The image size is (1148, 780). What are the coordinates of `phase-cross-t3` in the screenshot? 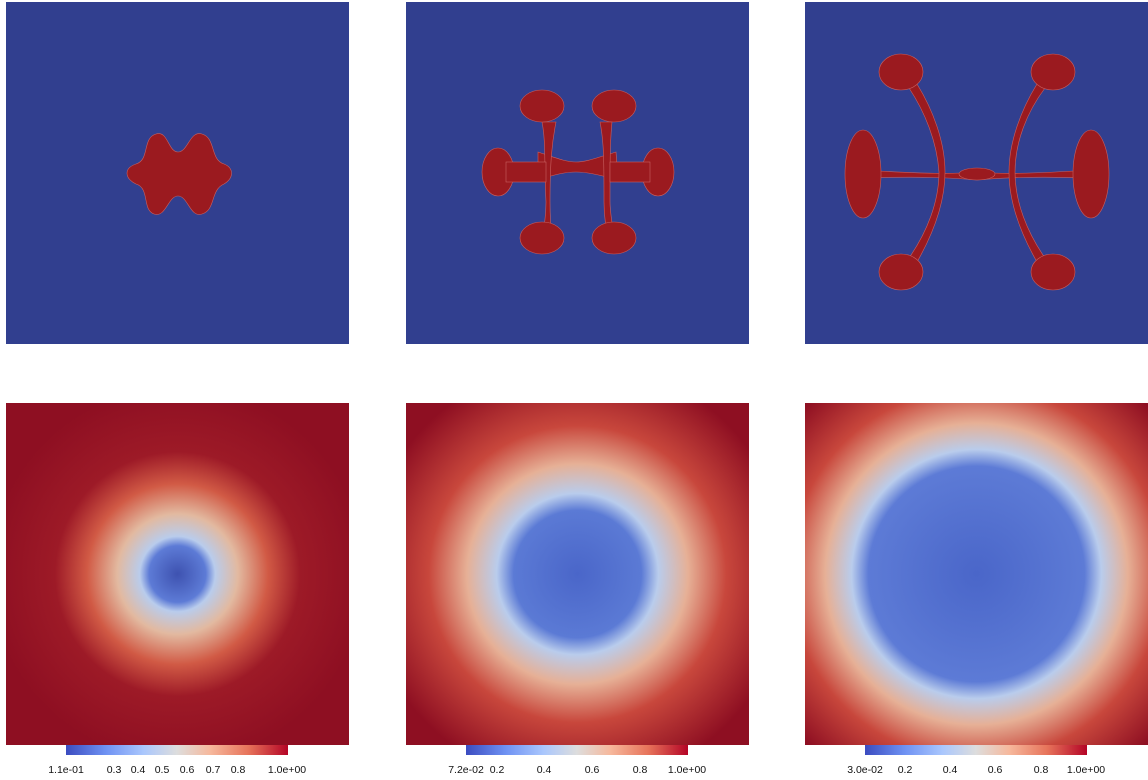 It's located at (977, 172).